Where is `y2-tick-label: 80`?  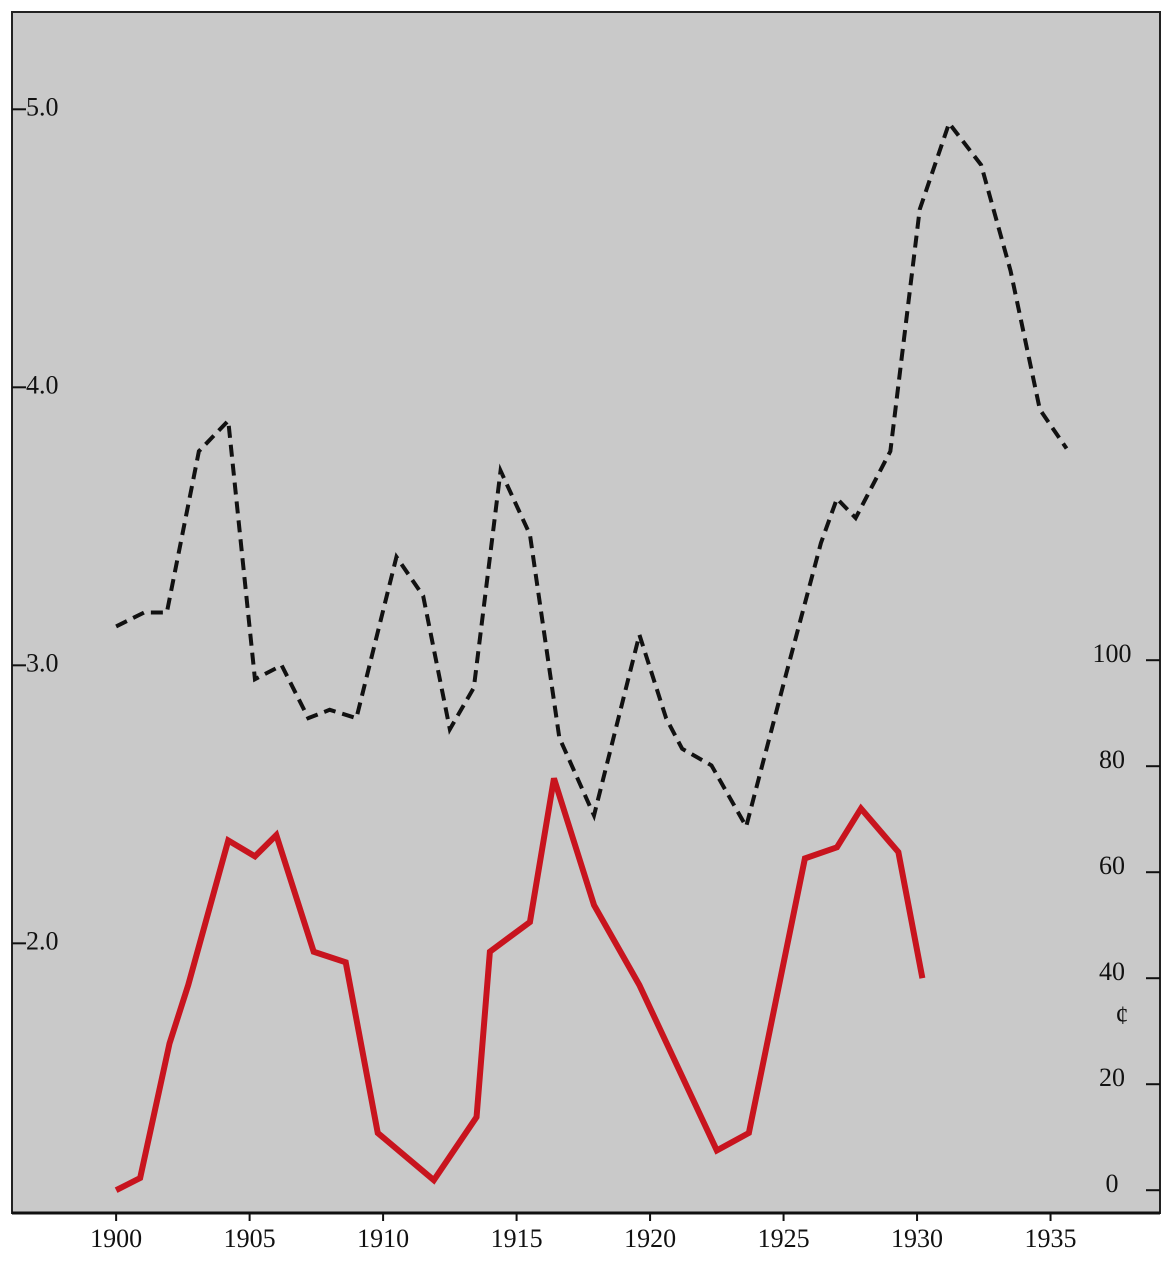 y2-tick-label: 80 is located at coordinates (1112, 759).